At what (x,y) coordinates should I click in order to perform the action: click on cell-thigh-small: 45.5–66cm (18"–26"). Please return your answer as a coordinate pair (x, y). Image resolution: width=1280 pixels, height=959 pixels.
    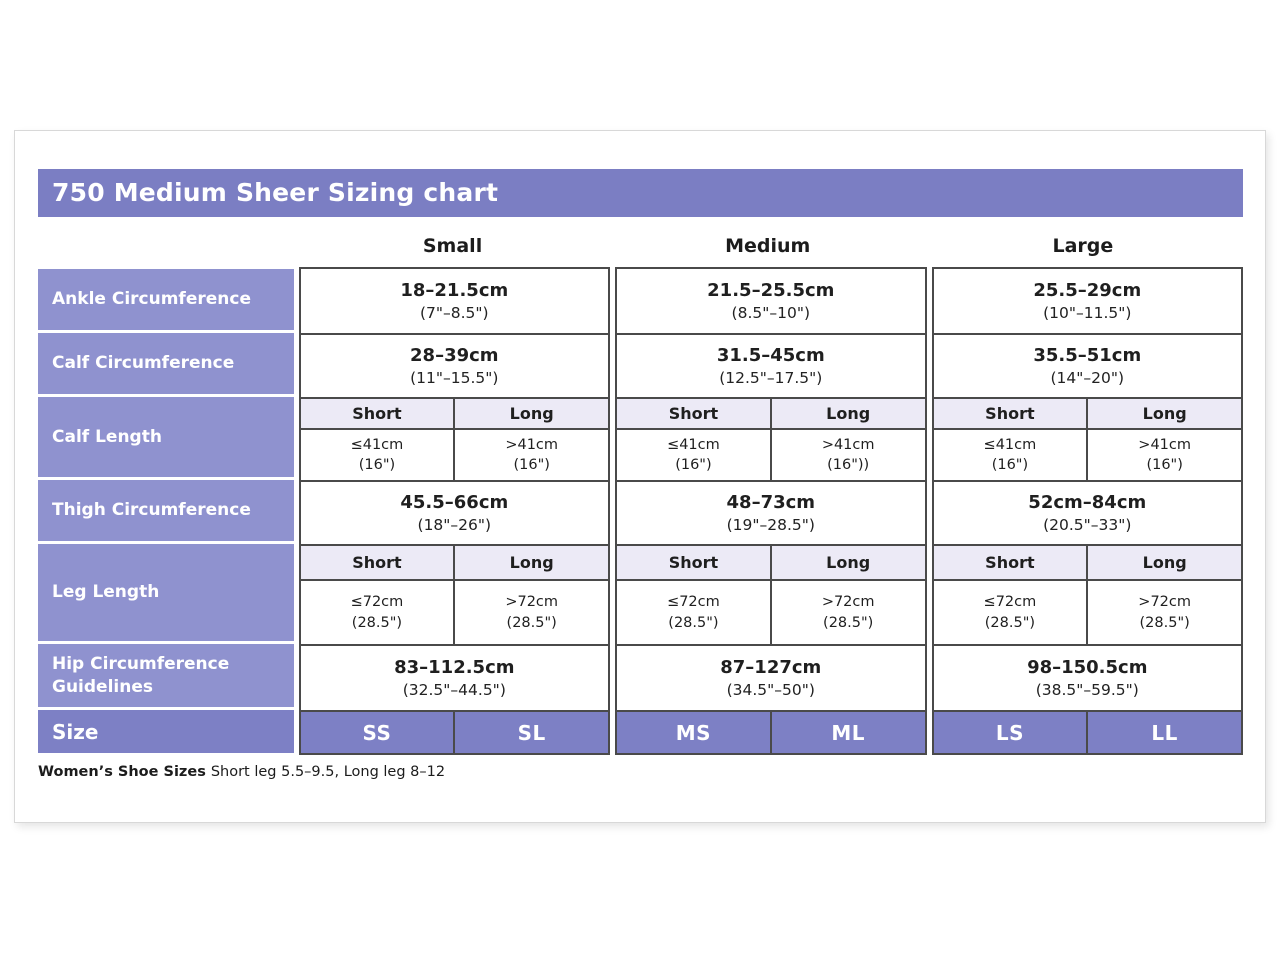
    Looking at the image, I should click on (454, 512).